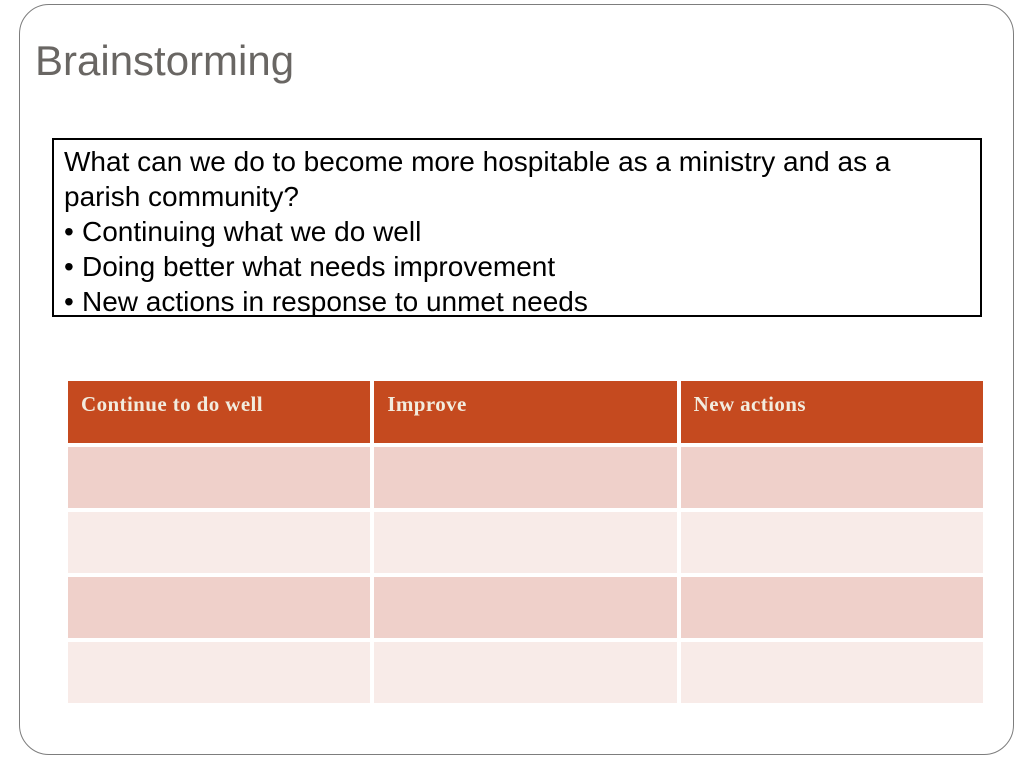 This screenshot has height=768, width=1024. I want to click on table-header-new-actions: New actions, so click(831, 412).